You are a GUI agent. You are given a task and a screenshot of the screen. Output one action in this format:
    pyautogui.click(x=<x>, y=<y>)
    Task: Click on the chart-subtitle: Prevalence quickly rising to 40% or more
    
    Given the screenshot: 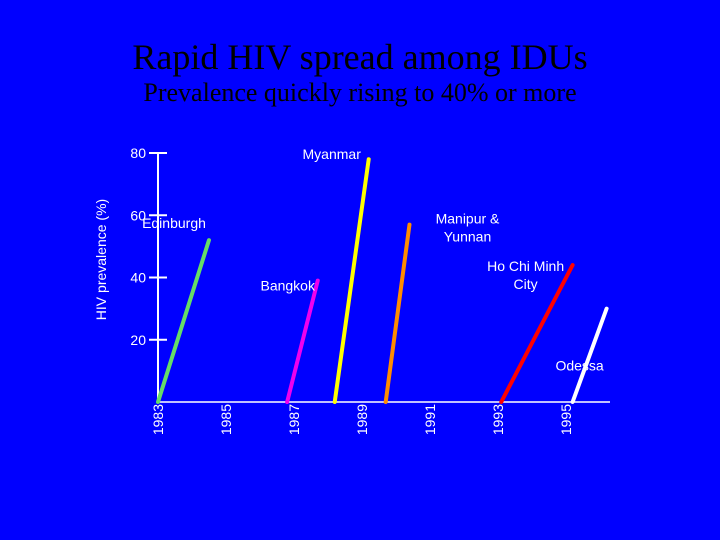 What is the action you would take?
    pyautogui.click(x=360, y=92)
    